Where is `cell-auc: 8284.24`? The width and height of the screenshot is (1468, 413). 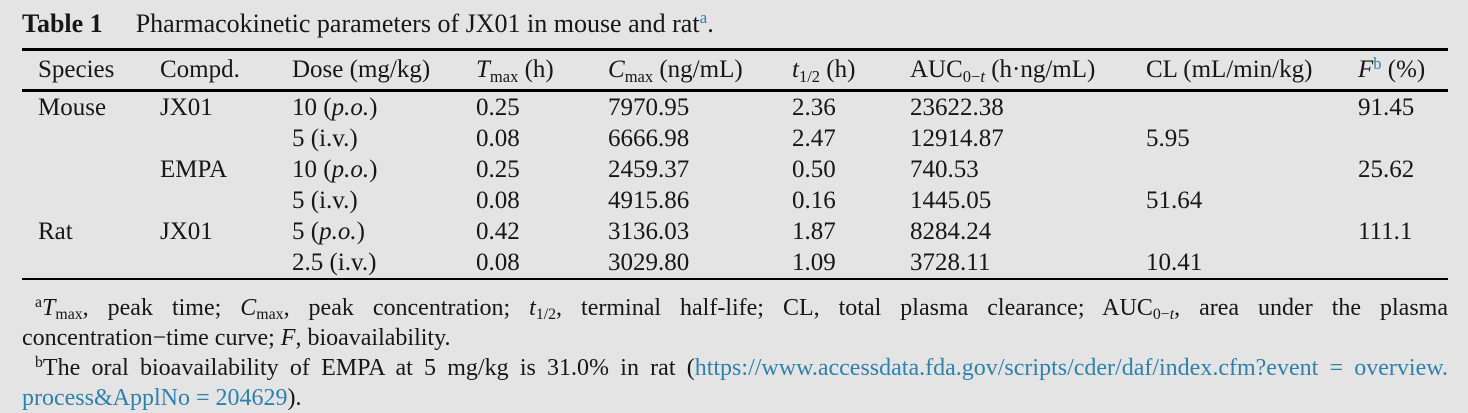 cell-auc: 8284.24 is located at coordinates (951, 231).